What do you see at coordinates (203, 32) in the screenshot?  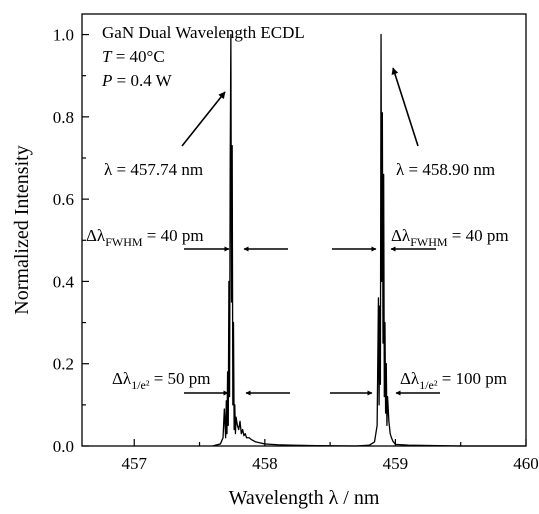 I see `chart-heading-text: GaN Dual Wavelength ECDL` at bounding box center [203, 32].